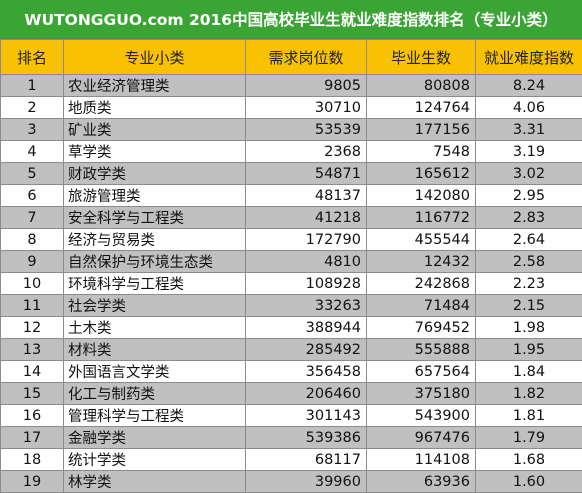  Describe the element at coordinates (155, 108) in the screenshot. I see `major-cell: 地质类` at that location.